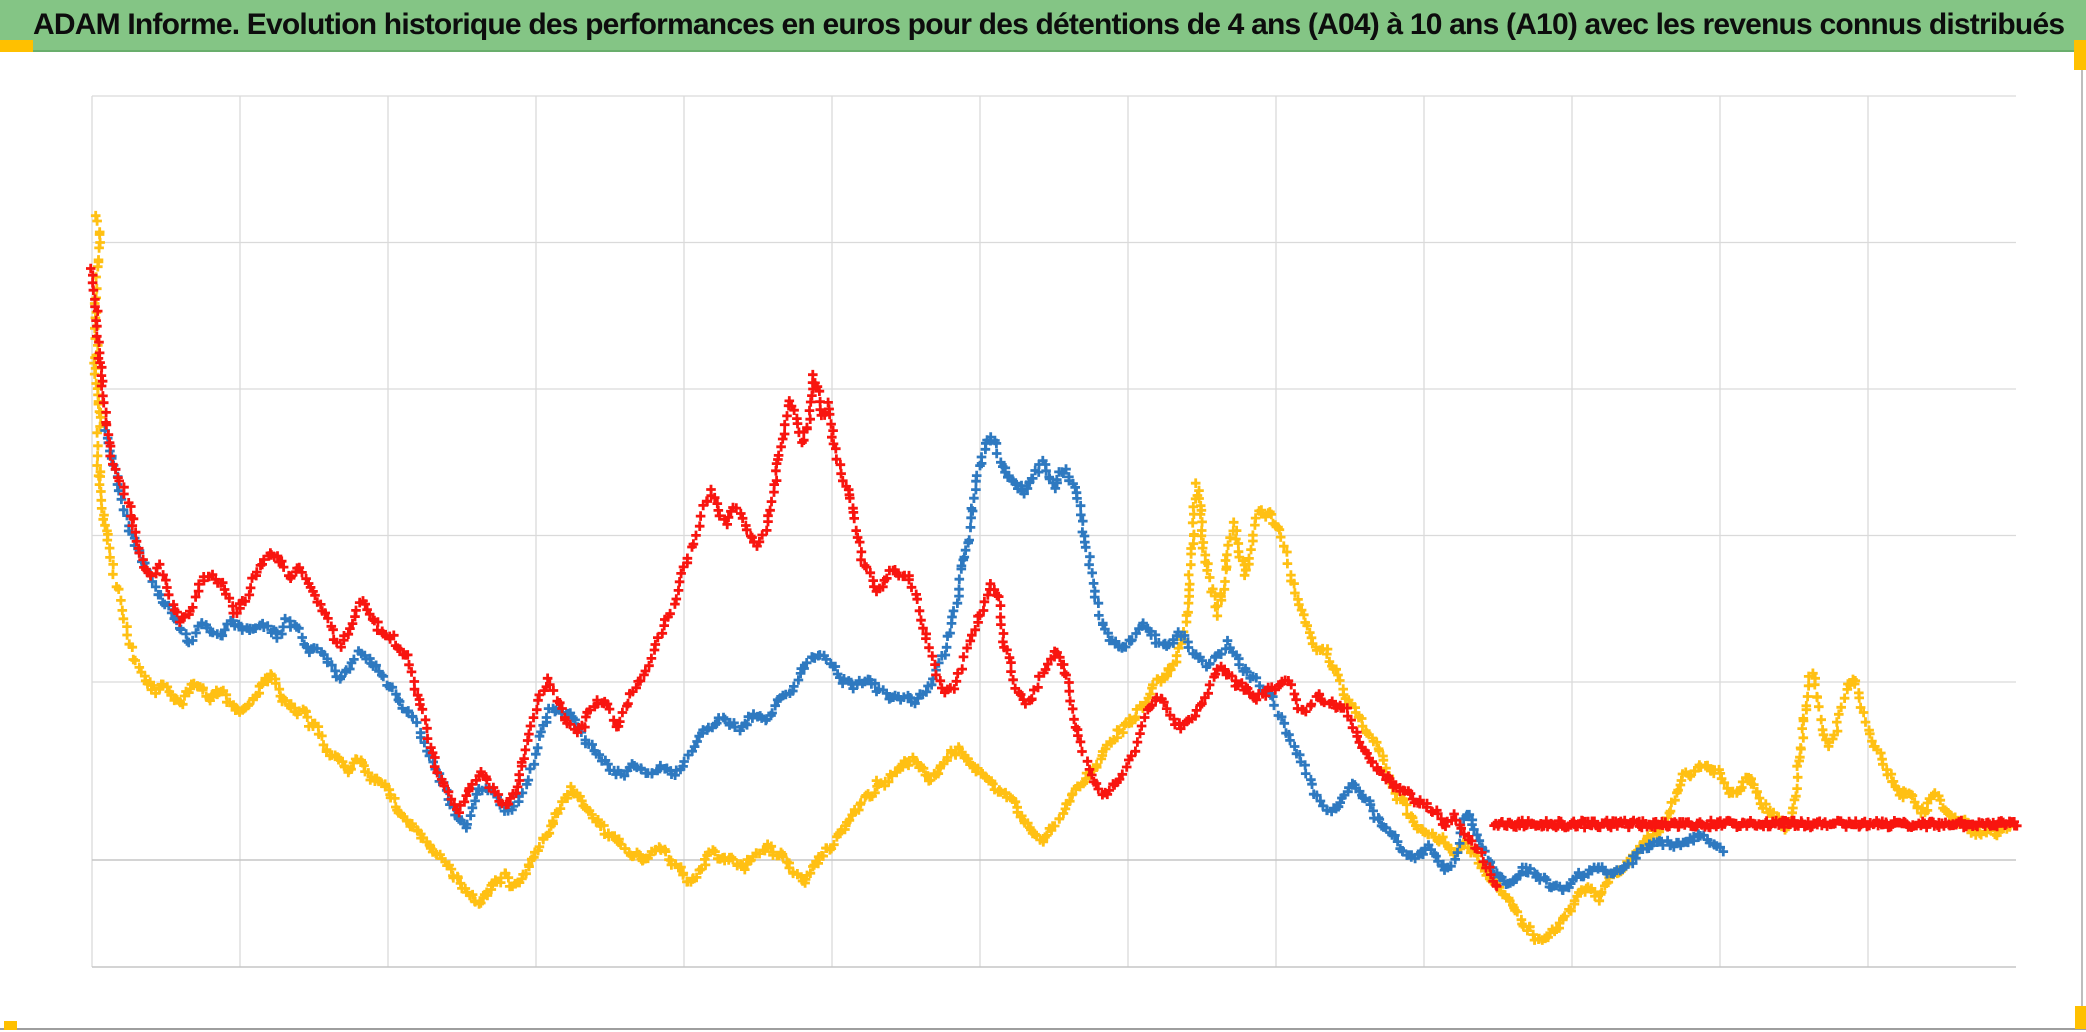 This screenshot has height=1032, width=2086. I want to click on chart-frame-bottom-border, so click(1043, 1029).